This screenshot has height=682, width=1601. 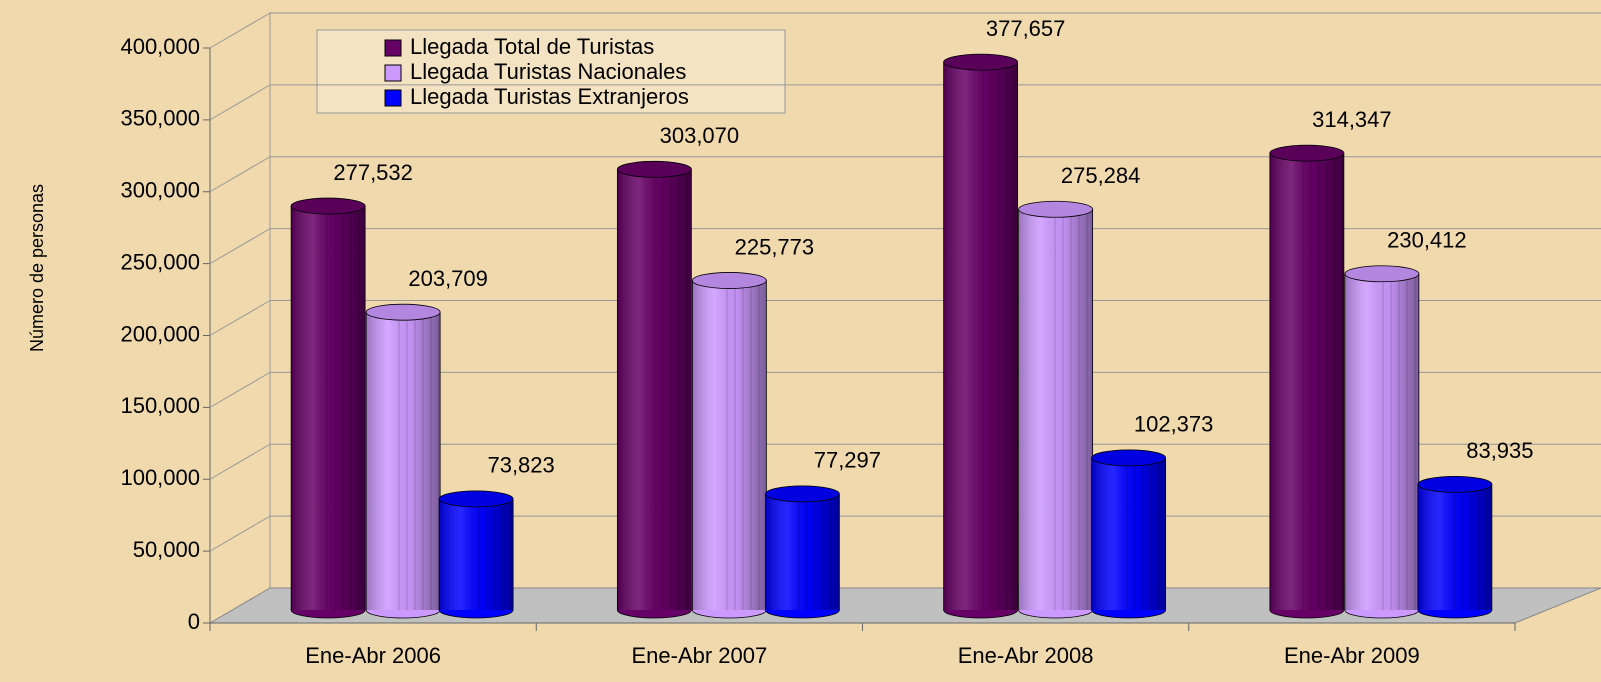 What do you see at coordinates (373, 655) in the screenshot?
I see `x-tick-label: Ene-Abr 2006` at bounding box center [373, 655].